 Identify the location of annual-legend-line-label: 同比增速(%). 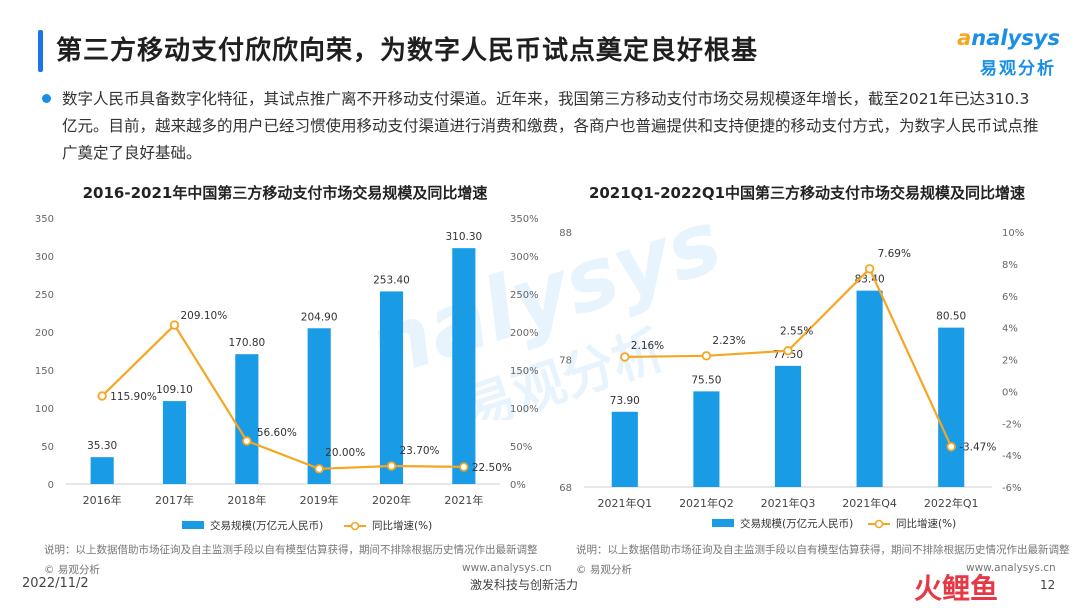
(402, 525).